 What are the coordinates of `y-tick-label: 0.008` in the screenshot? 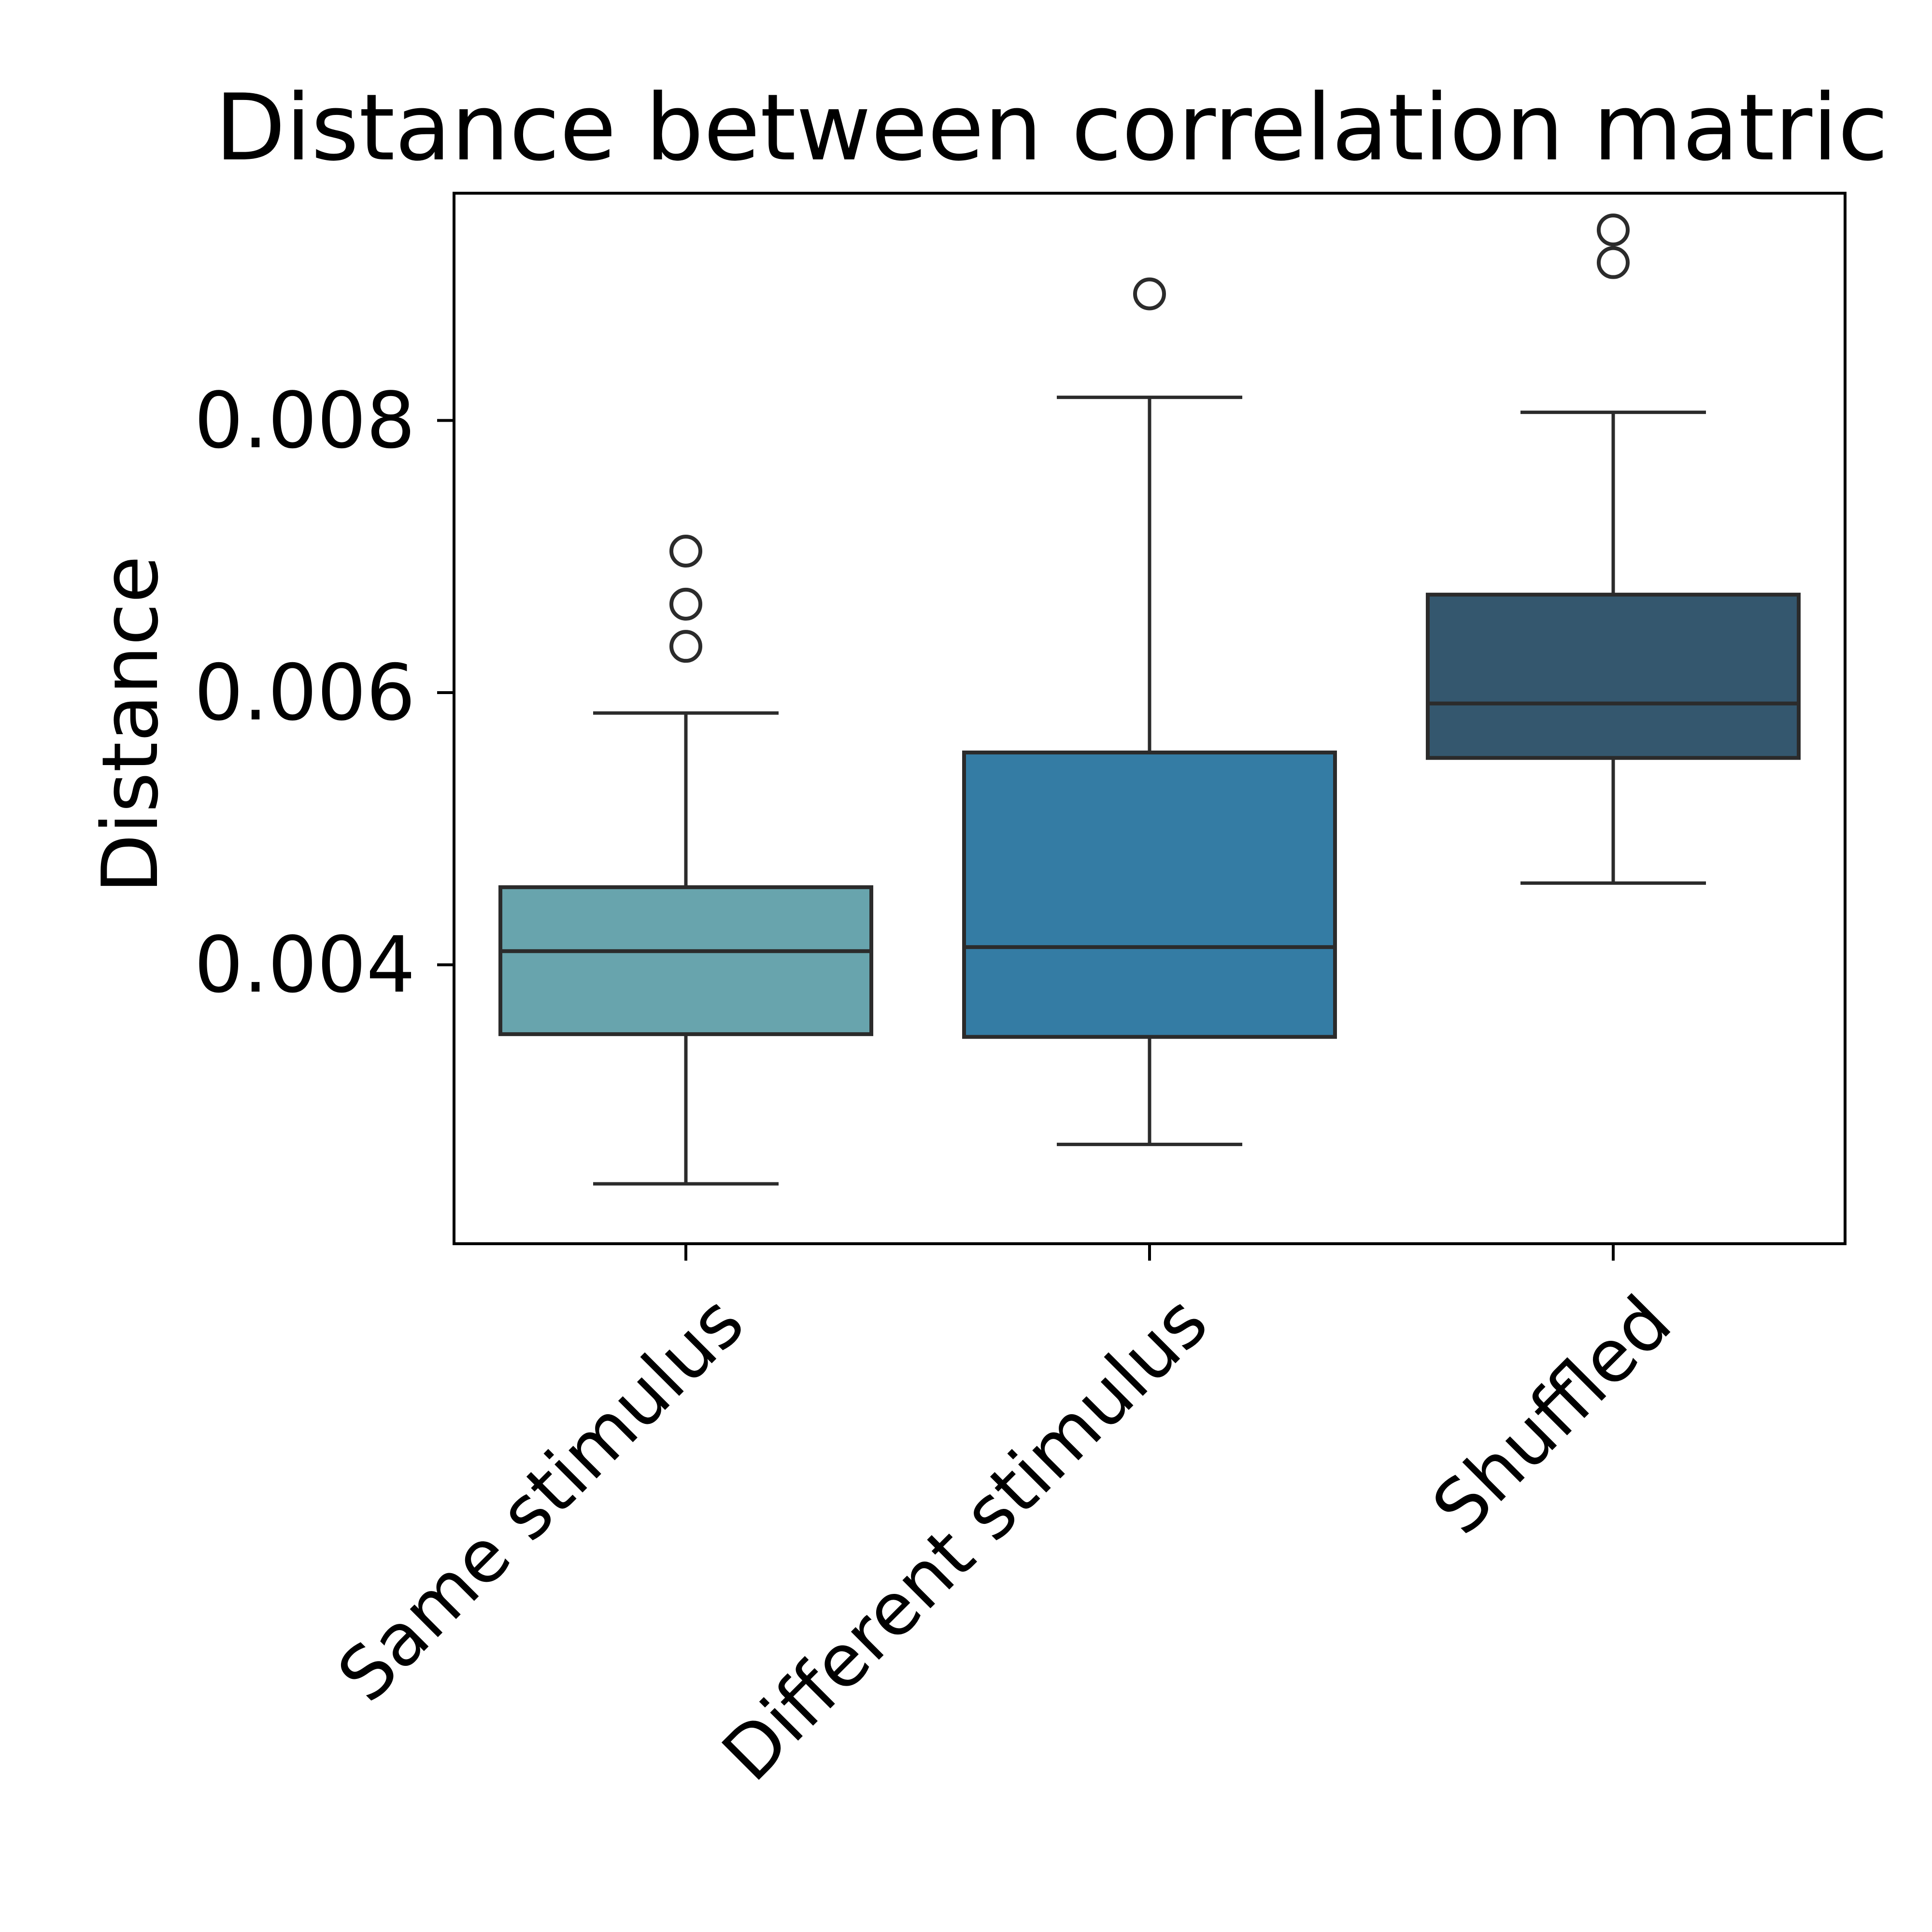 It's located at (304, 420).